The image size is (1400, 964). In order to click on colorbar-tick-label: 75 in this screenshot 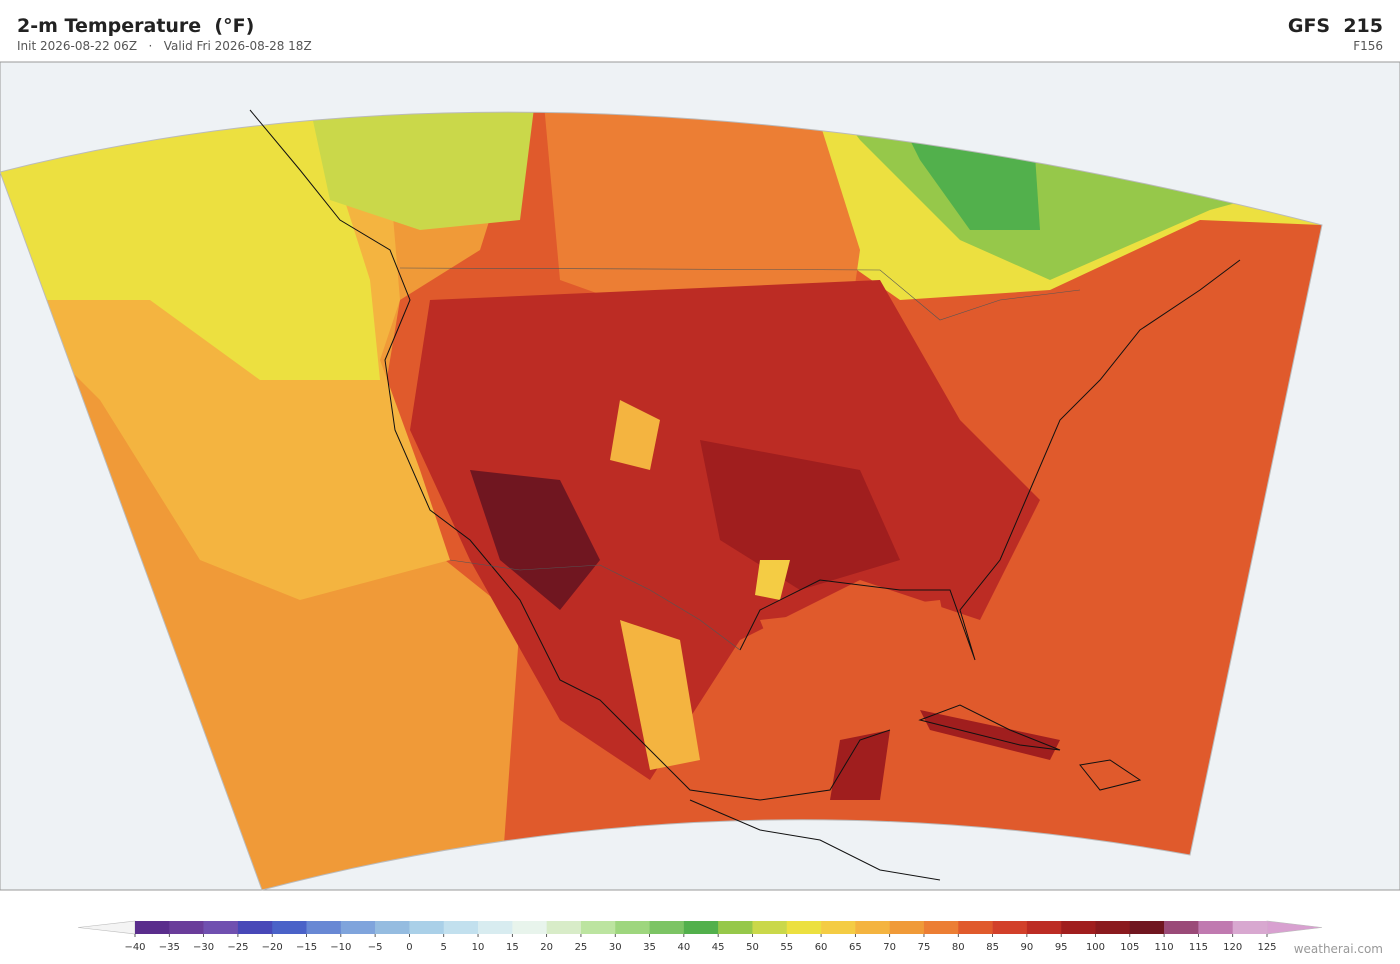, I will do `click(924, 947)`.